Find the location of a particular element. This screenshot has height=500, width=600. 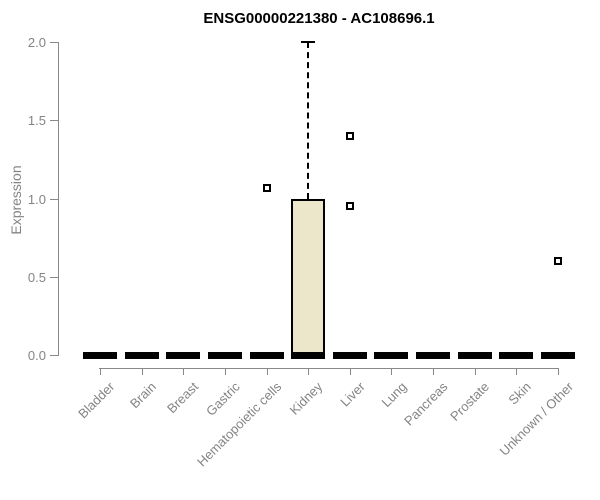

x-axis-category-label: Skin is located at coordinates (520, 393).